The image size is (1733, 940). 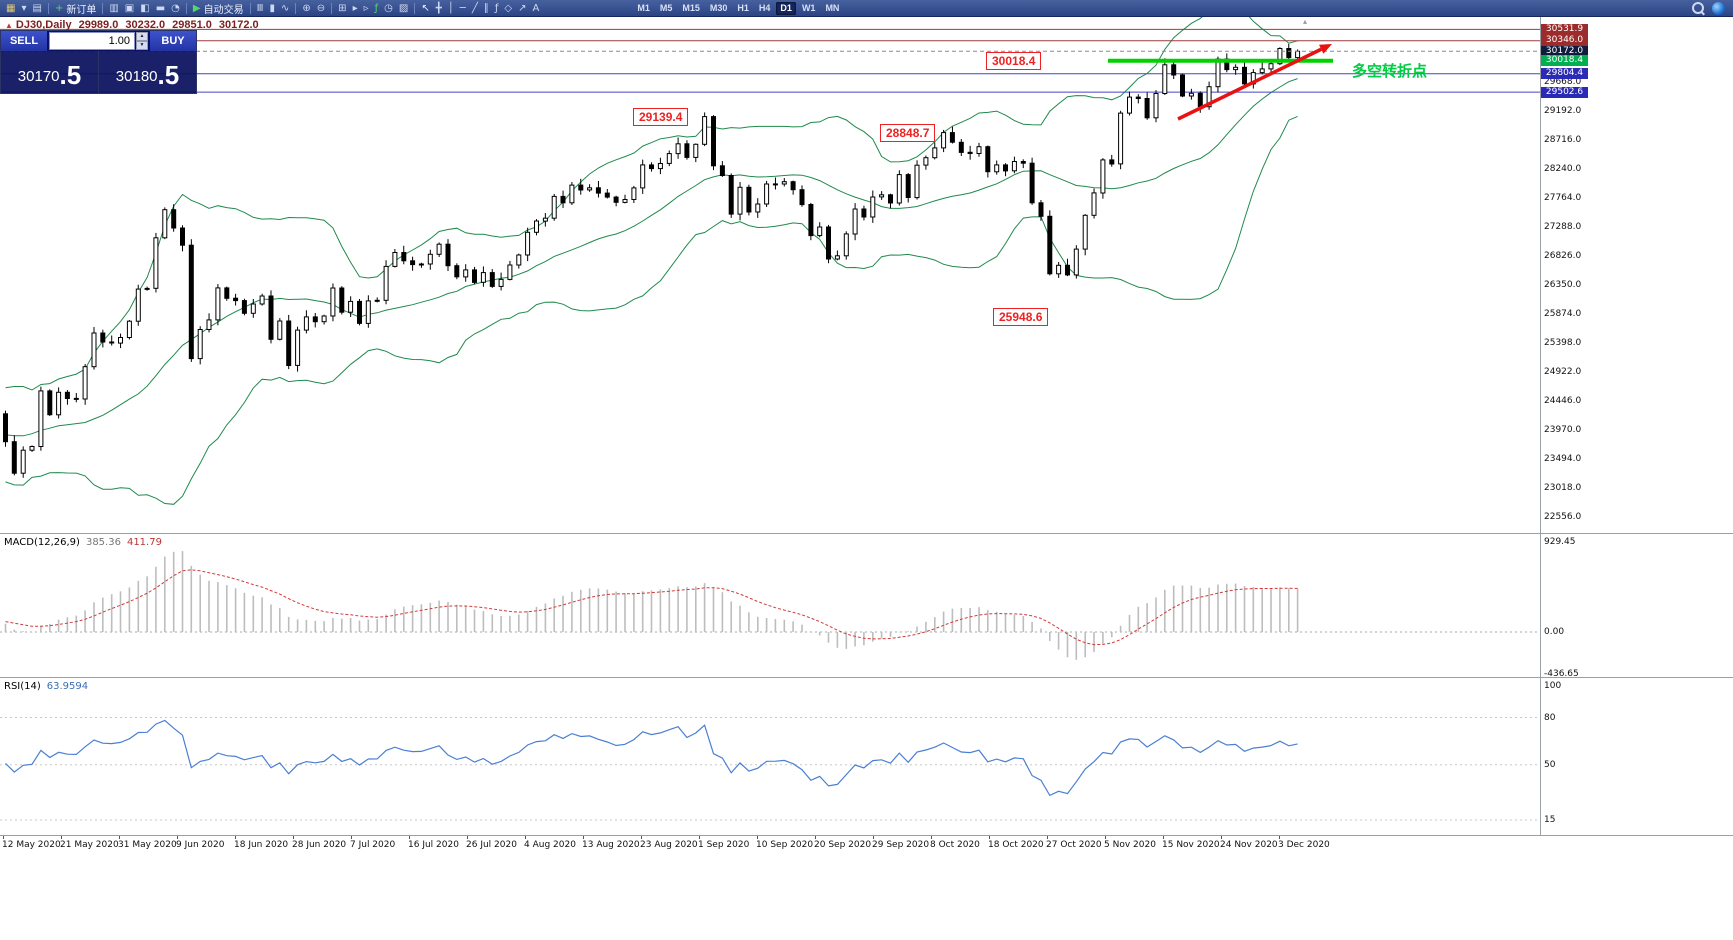 I want to click on chart-shift-button: ▹, so click(x=366, y=8).